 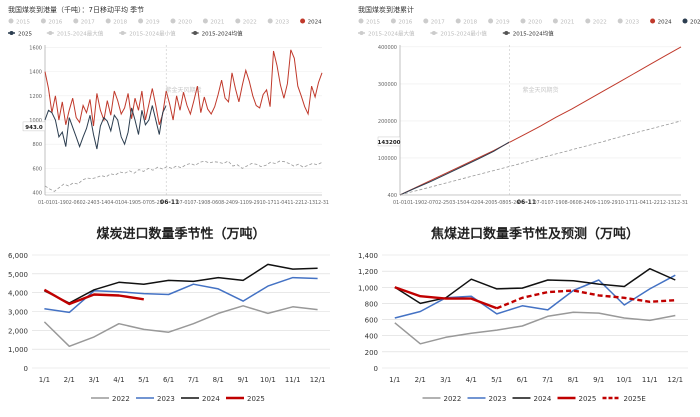 I want to click on chart-title: 煤炭进口数量季节性（万吨）, so click(x=180, y=234).